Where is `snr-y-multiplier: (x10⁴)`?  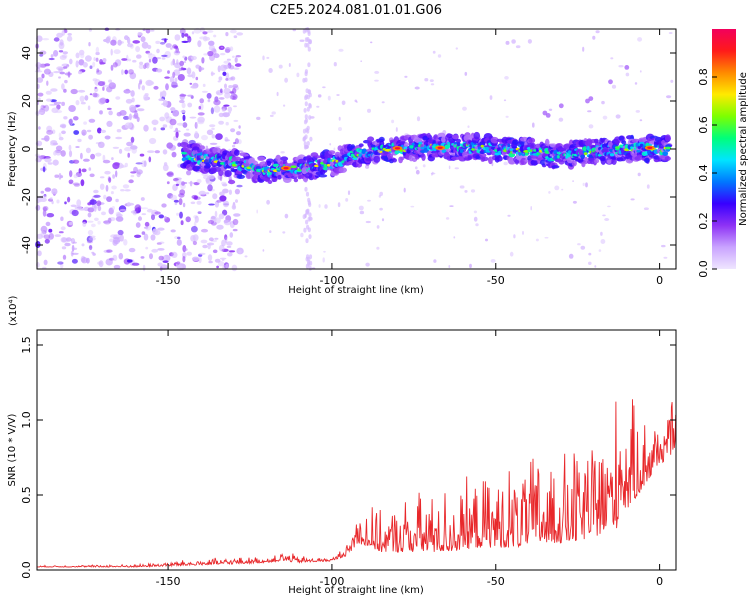 snr-y-multiplier: (x10⁴) is located at coordinates (13, 310).